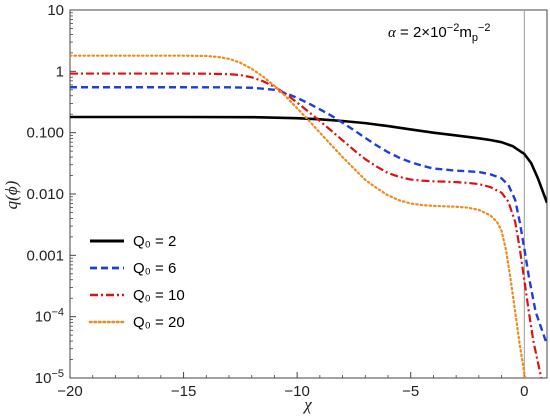 Image resolution: width=550 pixels, height=417 pixels. I want to click on x-tick-label: −15, so click(183, 391).